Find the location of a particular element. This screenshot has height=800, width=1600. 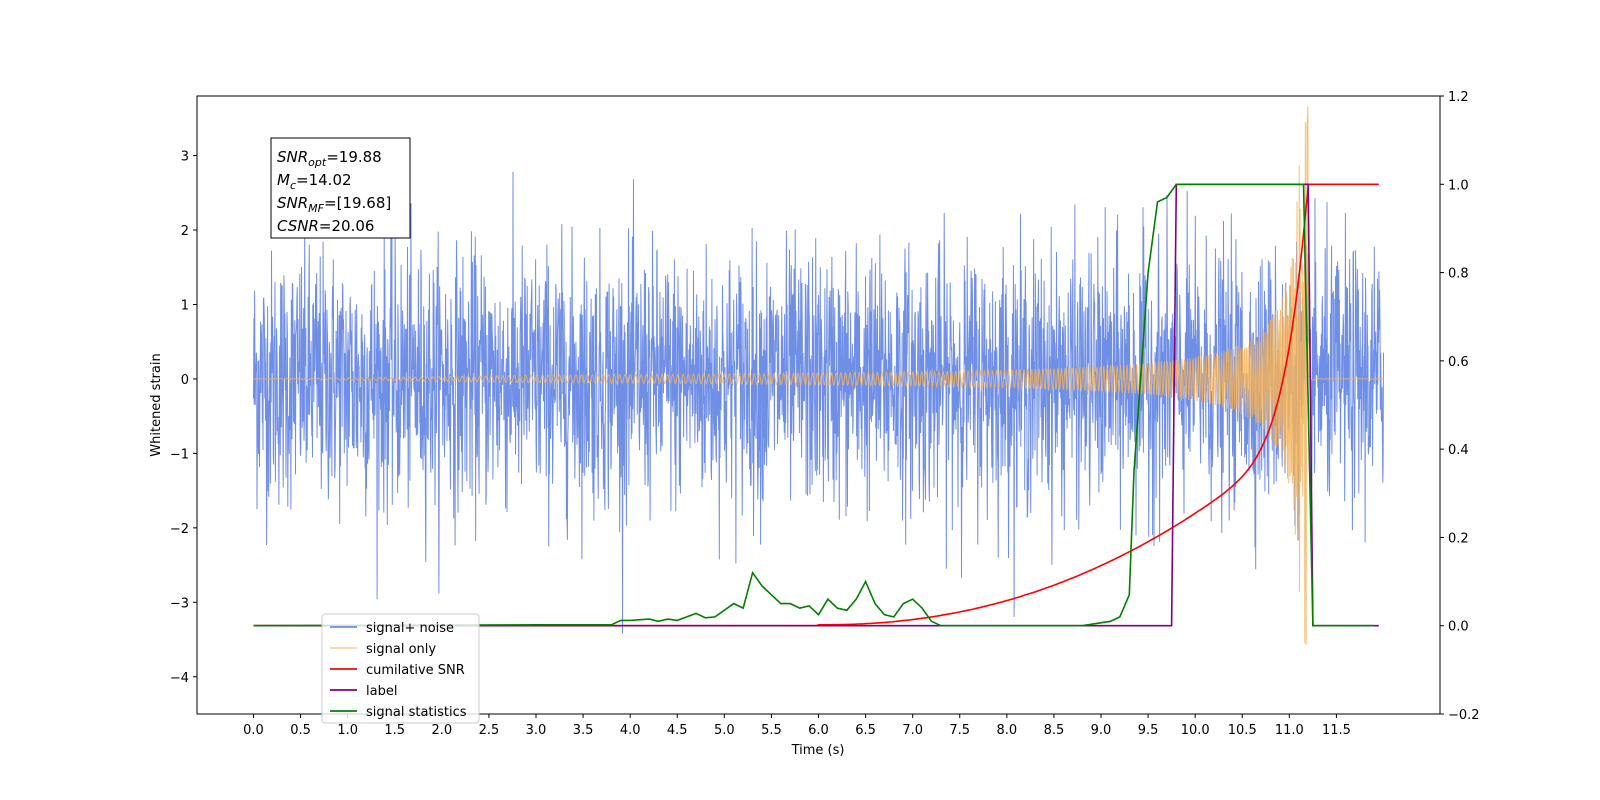

y-tick-label: 0 is located at coordinates (185, 380).